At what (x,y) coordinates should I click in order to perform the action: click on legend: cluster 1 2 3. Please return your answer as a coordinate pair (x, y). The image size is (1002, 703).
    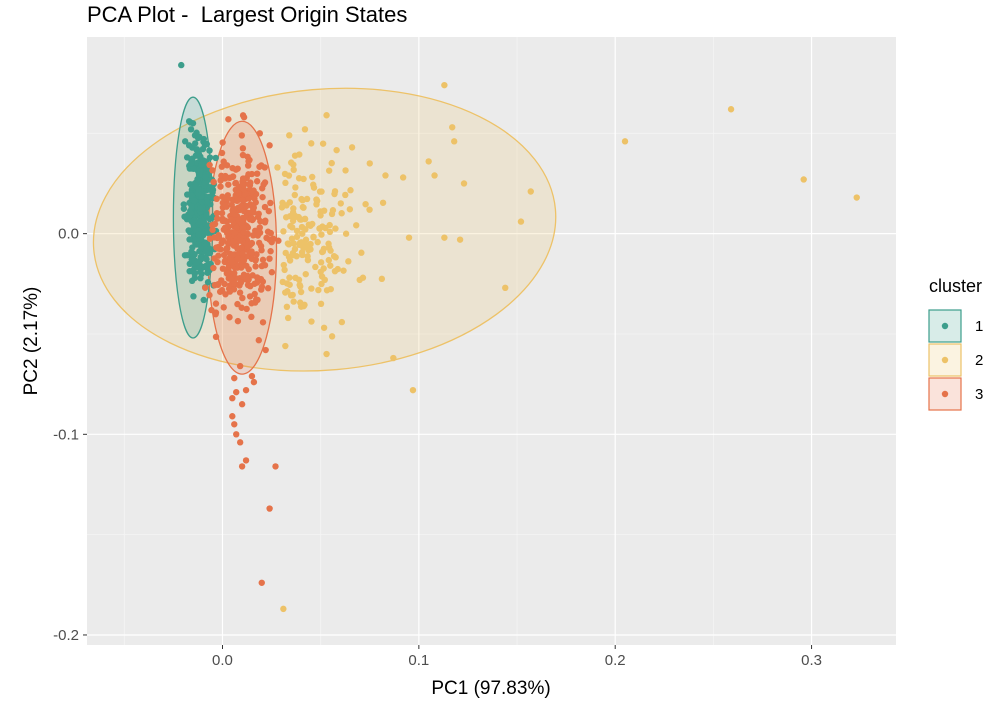
    Looking at the image, I should click on (955, 343).